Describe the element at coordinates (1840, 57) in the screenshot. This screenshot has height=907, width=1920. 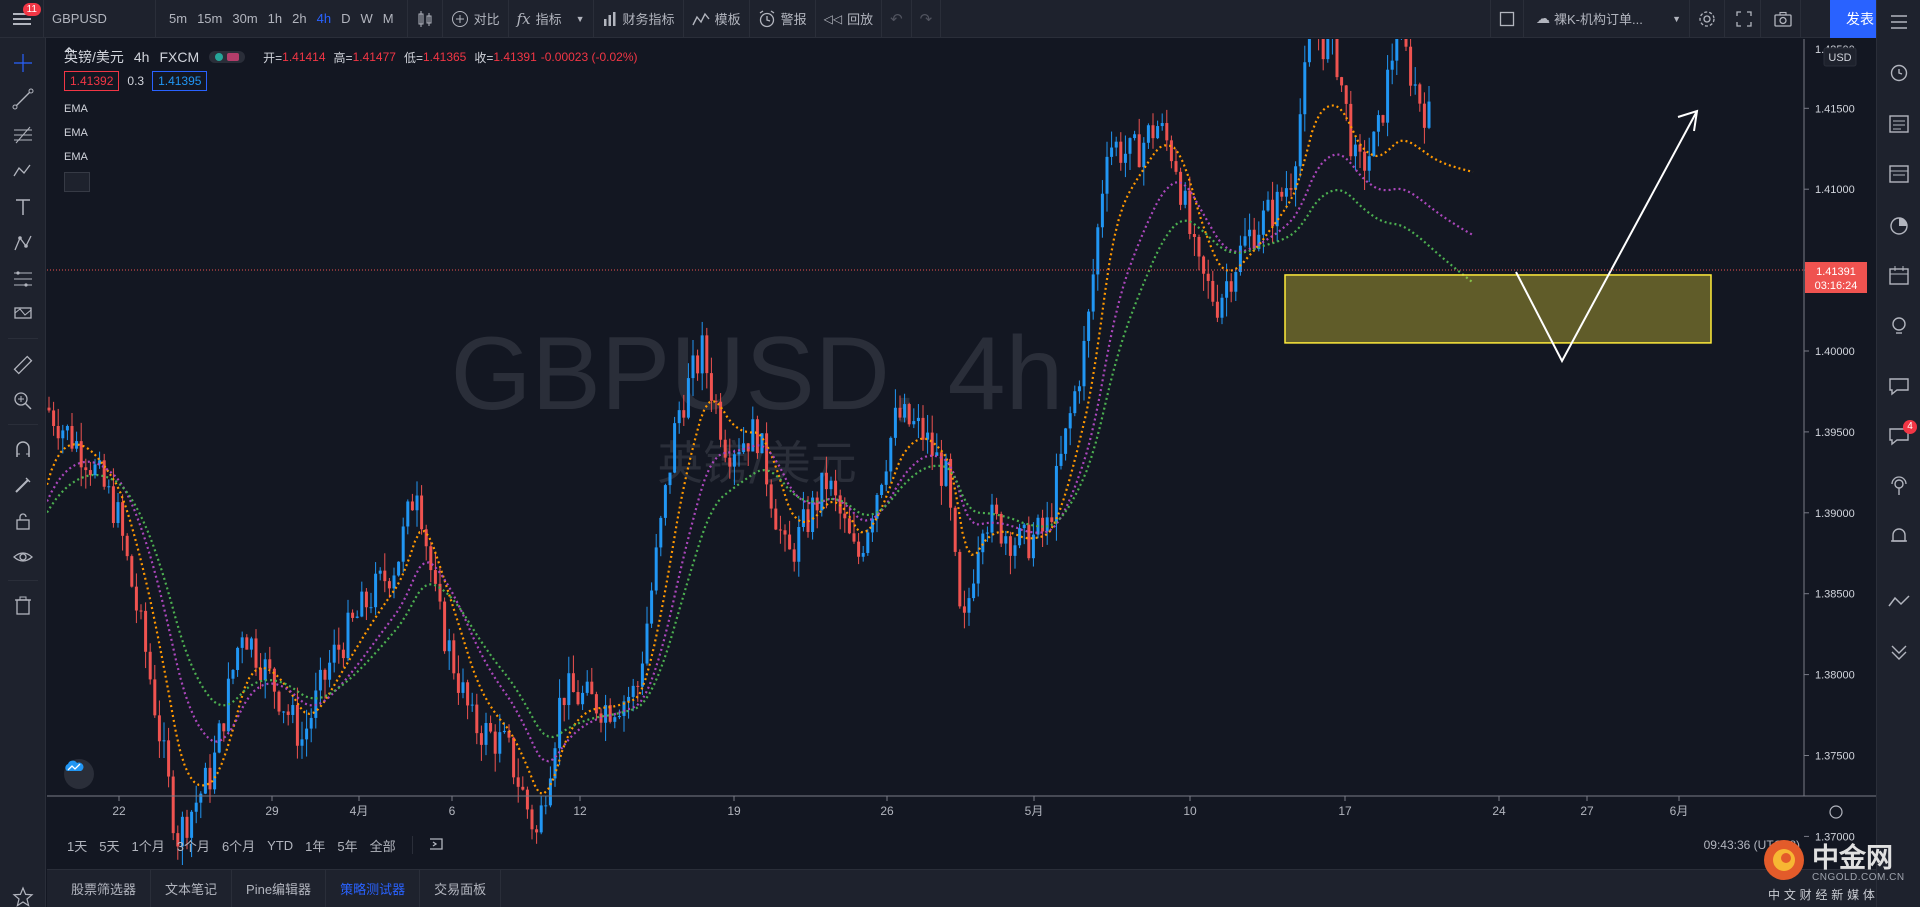
I see `currency-label-box` at that location.